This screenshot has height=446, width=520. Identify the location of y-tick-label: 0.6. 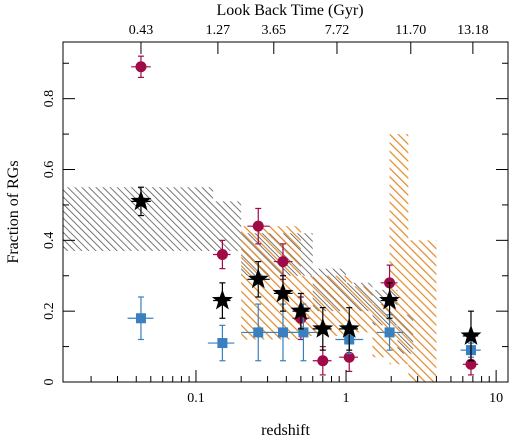
(49, 170).